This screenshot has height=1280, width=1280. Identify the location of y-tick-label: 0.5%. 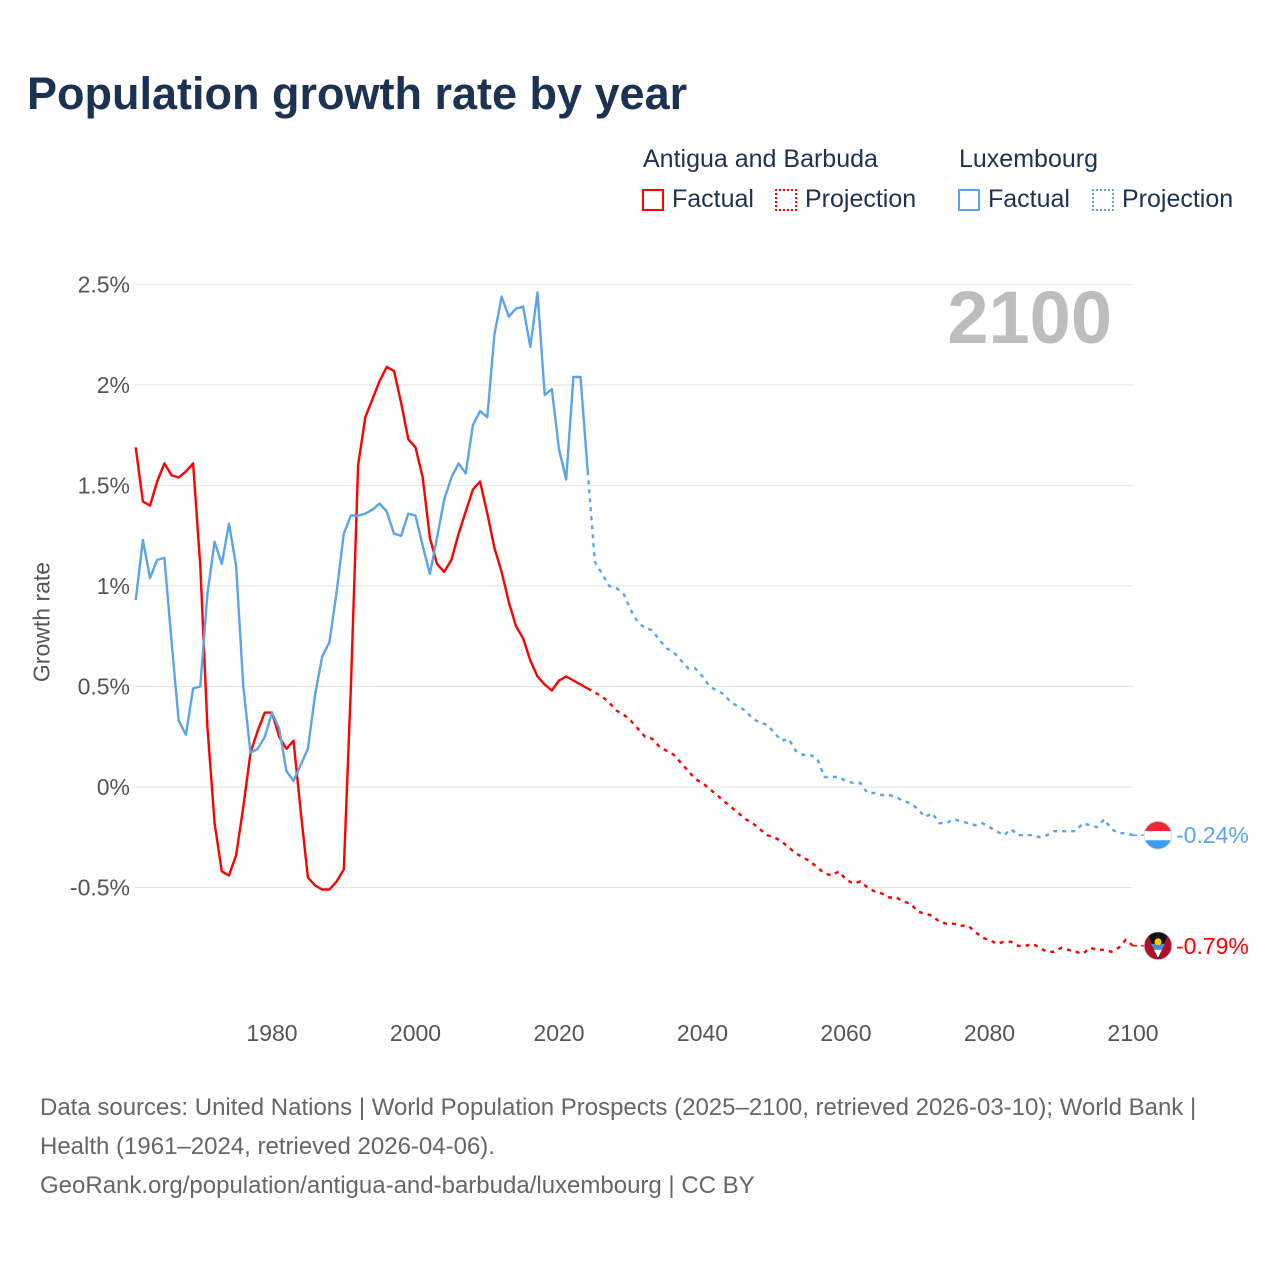
(104, 687).